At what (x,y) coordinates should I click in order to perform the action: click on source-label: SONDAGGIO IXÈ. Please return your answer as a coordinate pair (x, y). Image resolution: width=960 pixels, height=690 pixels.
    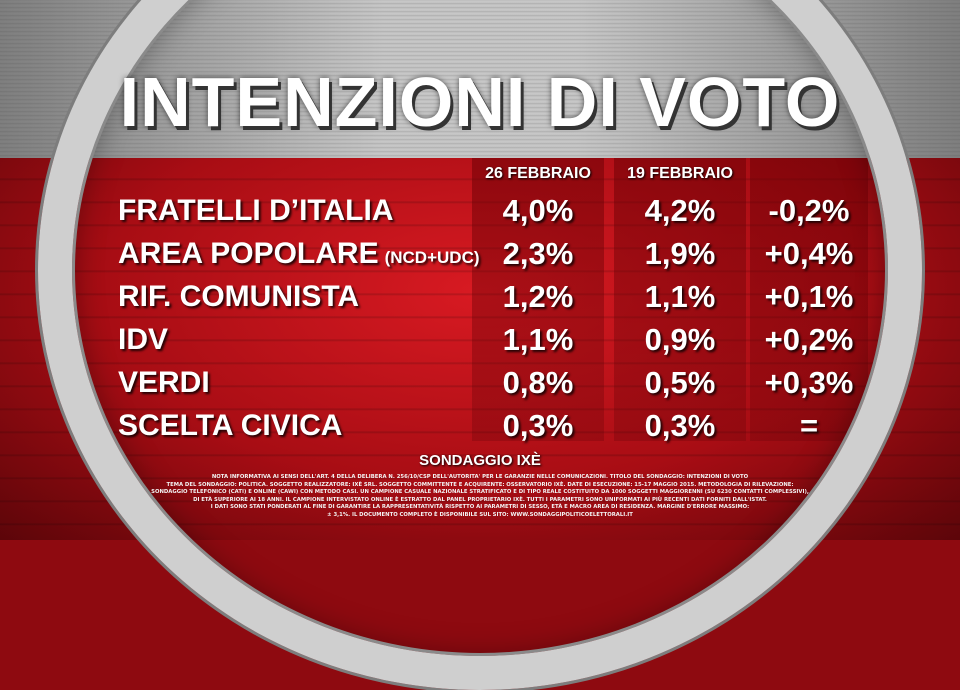
    Looking at the image, I should click on (480, 460).